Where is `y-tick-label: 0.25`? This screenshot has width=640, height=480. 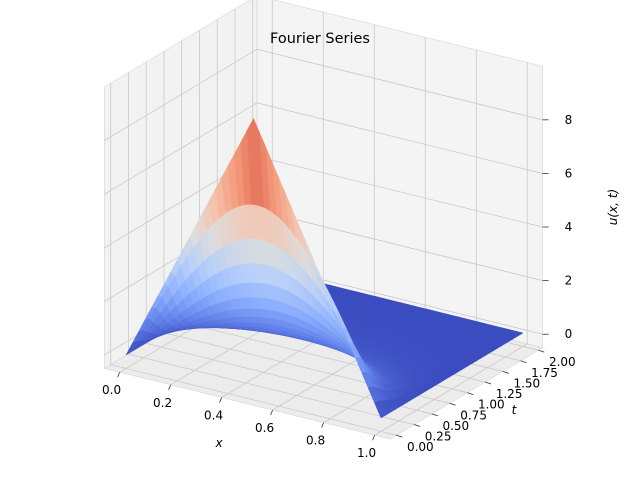
y-tick-label: 0.25 is located at coordinates (438, 437).